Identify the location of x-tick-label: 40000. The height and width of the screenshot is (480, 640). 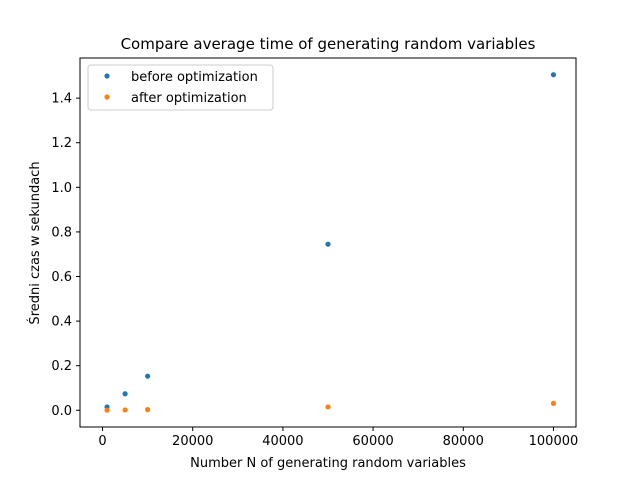
(282, 441).